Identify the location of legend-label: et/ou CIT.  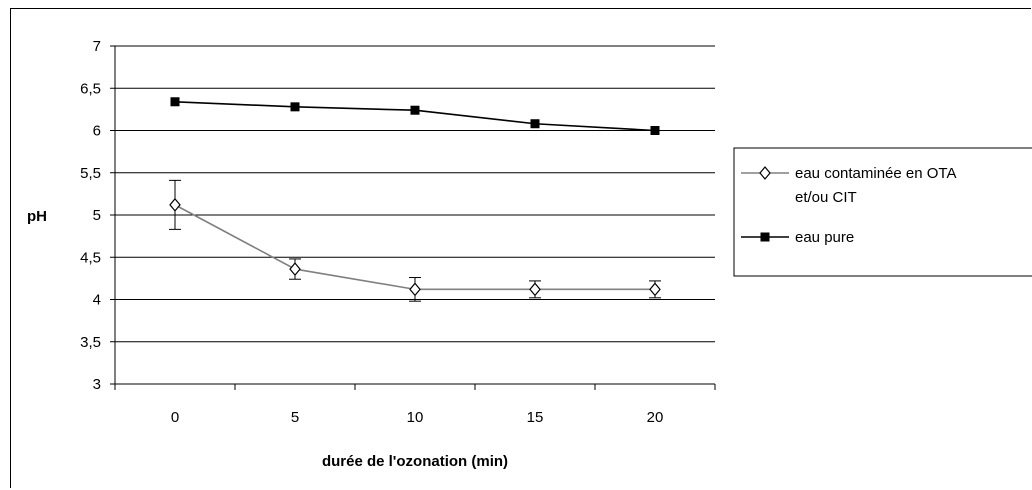
(826, 197).